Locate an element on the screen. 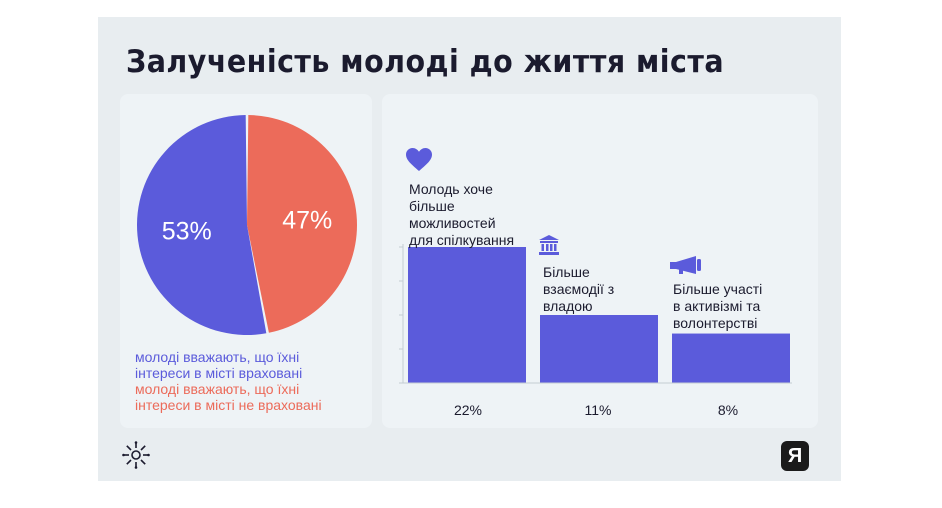 The width and height of the screenshot is (942, 508). bar-label-1-line-4: для спілкування is located at coordinates (462, 240).